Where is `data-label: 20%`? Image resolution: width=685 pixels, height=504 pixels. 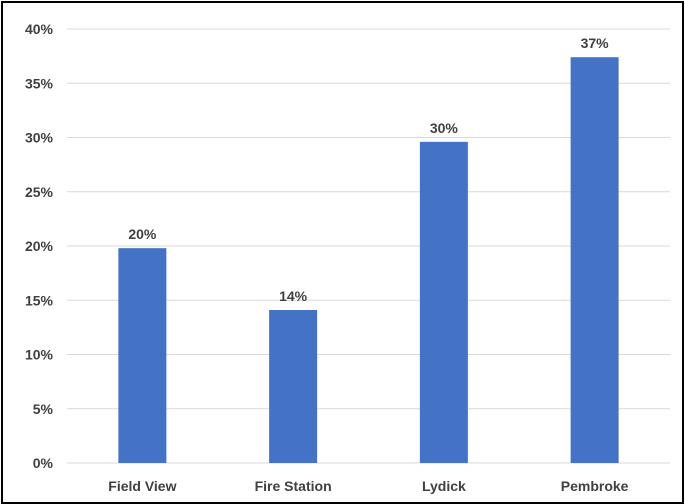 data-label: 20% is located at coordinates (142, 234).